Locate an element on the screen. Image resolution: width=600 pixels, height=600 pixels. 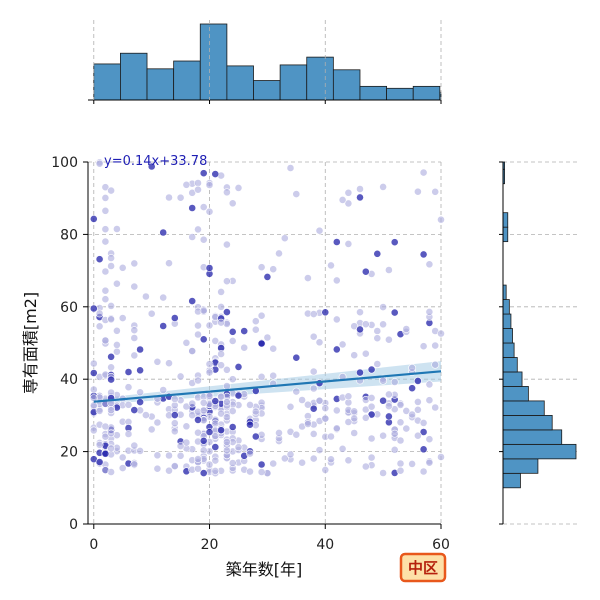
district-badge-label: 中区 is located at coordinates (423, 568).